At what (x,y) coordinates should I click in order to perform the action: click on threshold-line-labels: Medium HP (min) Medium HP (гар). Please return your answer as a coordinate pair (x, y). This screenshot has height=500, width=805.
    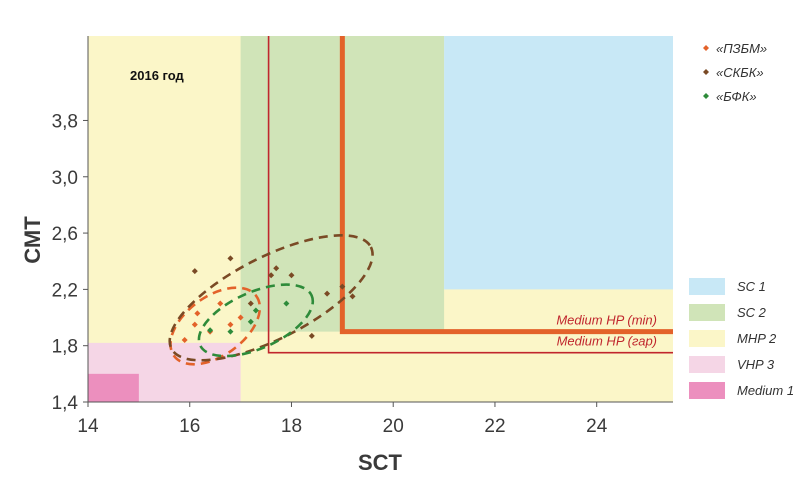
    Looking at the image, I should click on (606, 331).